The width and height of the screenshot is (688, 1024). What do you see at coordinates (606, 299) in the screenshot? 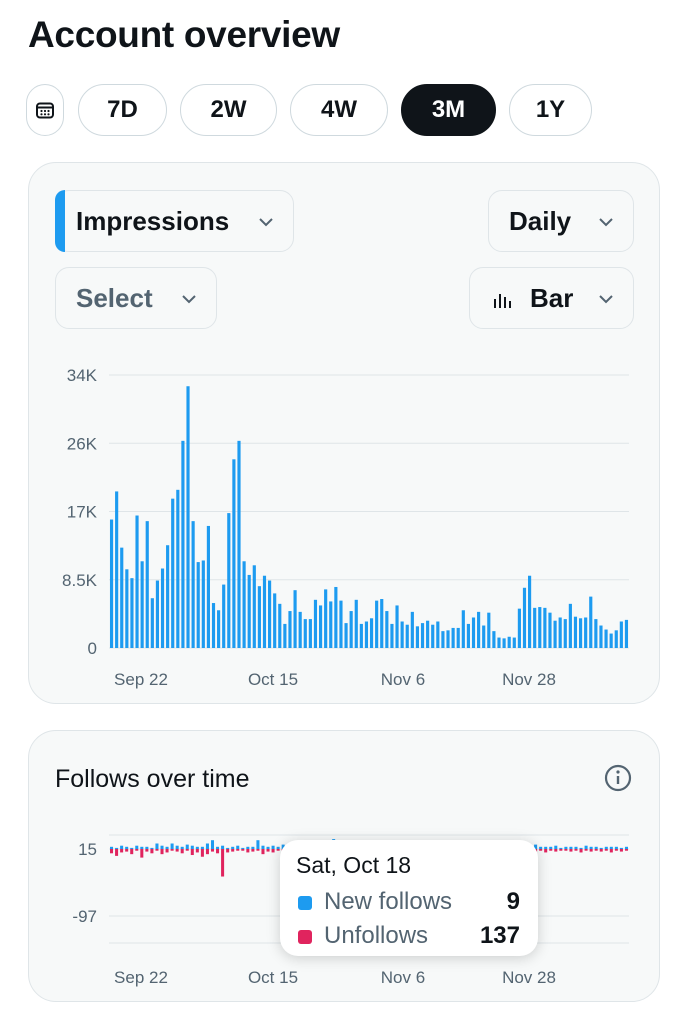
I see `chevron-down-icon` at bounding box center [606, 299].